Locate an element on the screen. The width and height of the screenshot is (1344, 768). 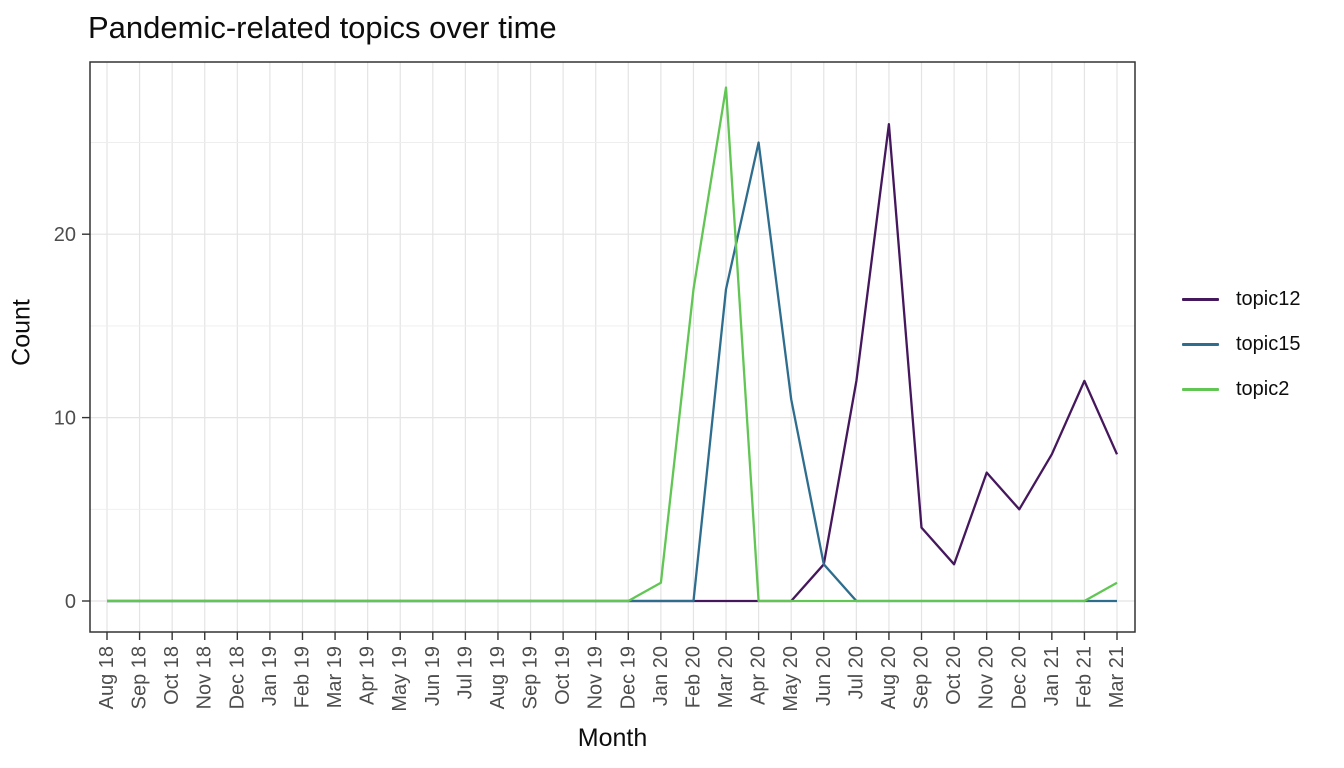
x-tick-label: Aug 20 is located at coordinates (889, 677).